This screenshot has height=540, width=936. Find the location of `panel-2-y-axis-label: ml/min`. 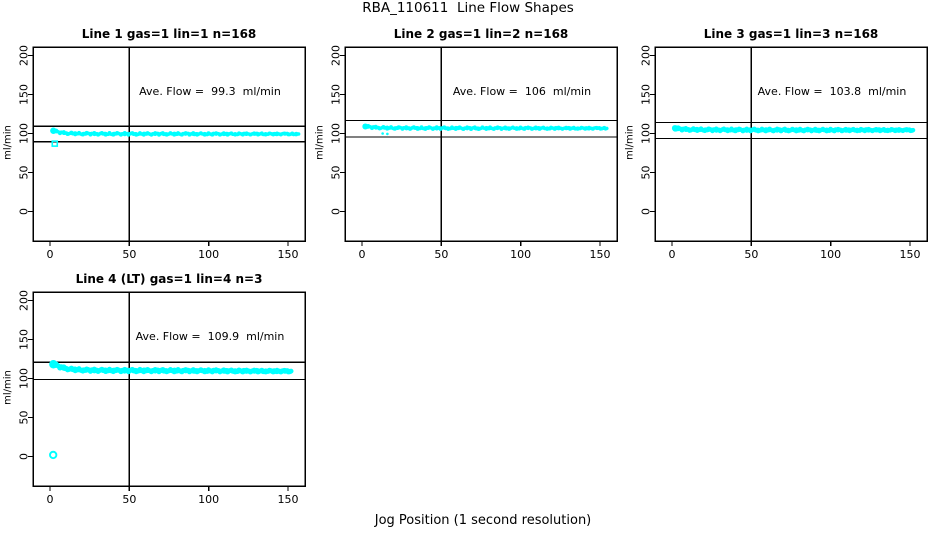

panel-2-y-axis-label: ml/min is located at coordinates (320, 142).